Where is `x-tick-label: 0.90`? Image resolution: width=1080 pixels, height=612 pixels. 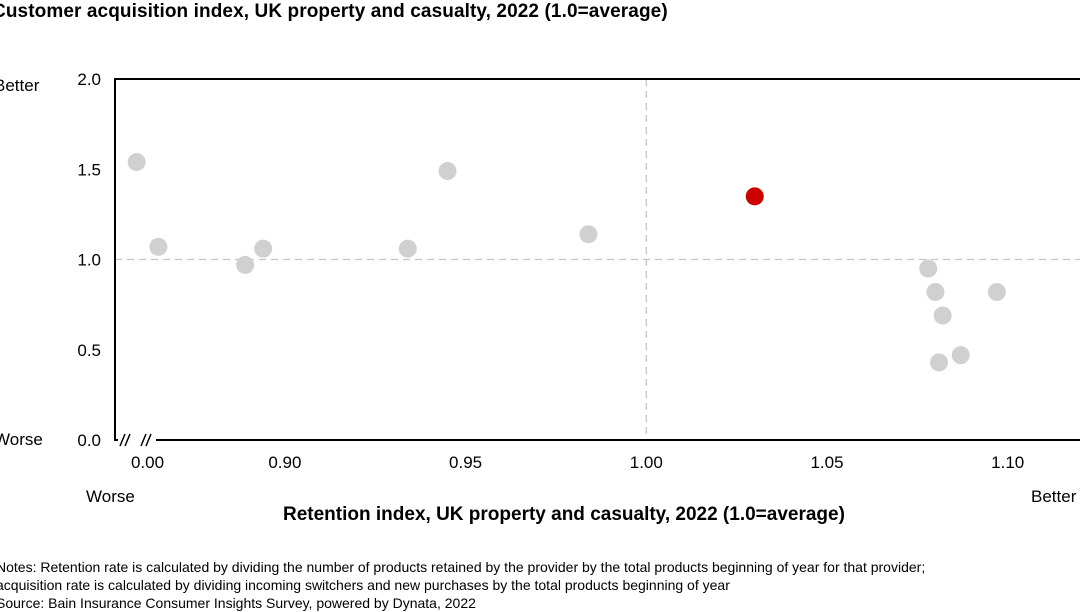
x-tick-label: 0.90 is located at coordinates (284, 461).